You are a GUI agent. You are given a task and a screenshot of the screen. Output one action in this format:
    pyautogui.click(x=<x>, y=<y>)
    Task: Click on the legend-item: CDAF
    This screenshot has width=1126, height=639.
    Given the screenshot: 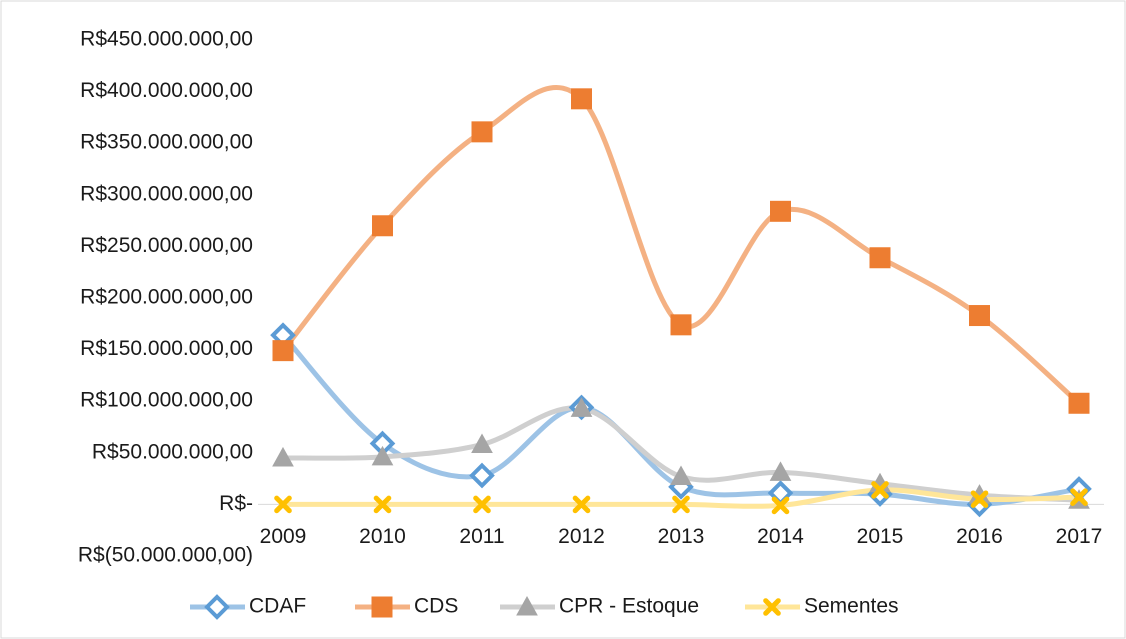 What is the action you would take?
    pyautogui.click(x=248, y=607)
    